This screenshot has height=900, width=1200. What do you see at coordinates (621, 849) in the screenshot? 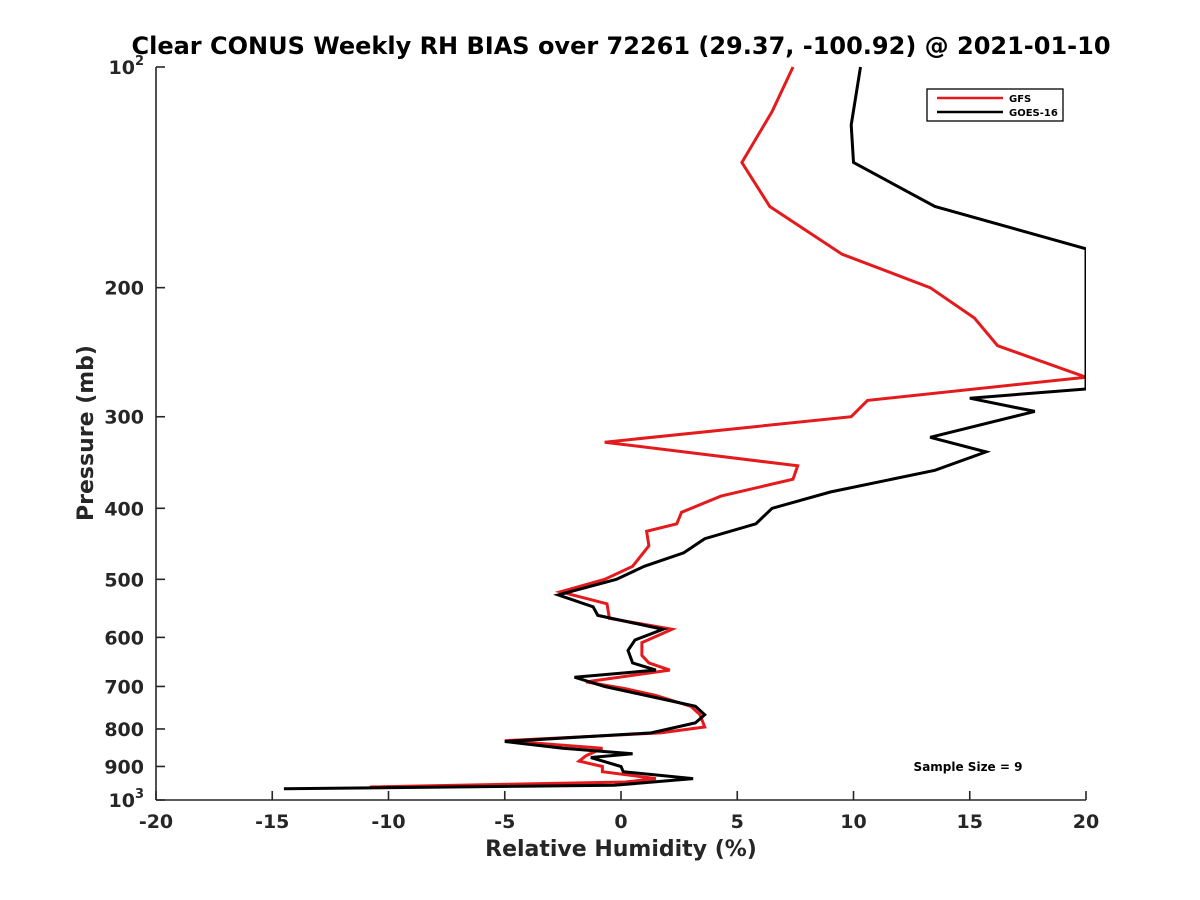
I see `x-axis-label: Relative Humidity (%)` at bounding box center [621, 849].